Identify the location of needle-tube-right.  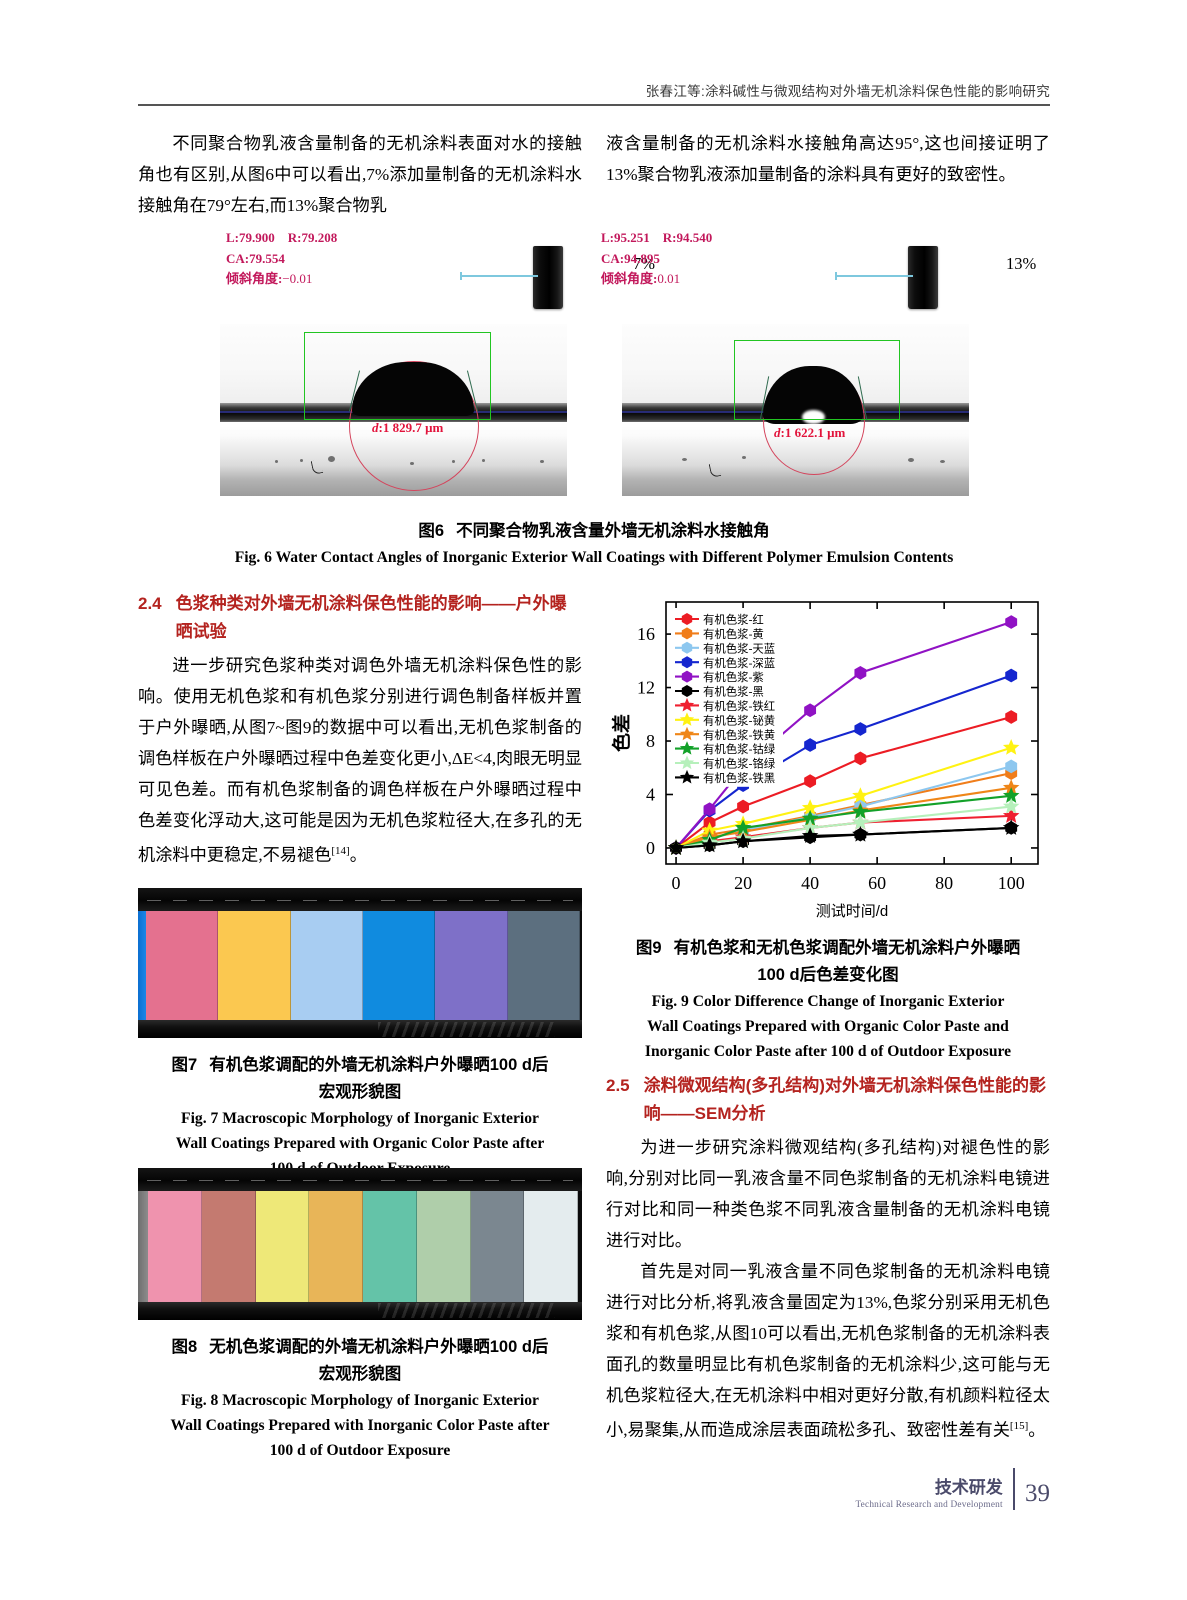
(923, 277).